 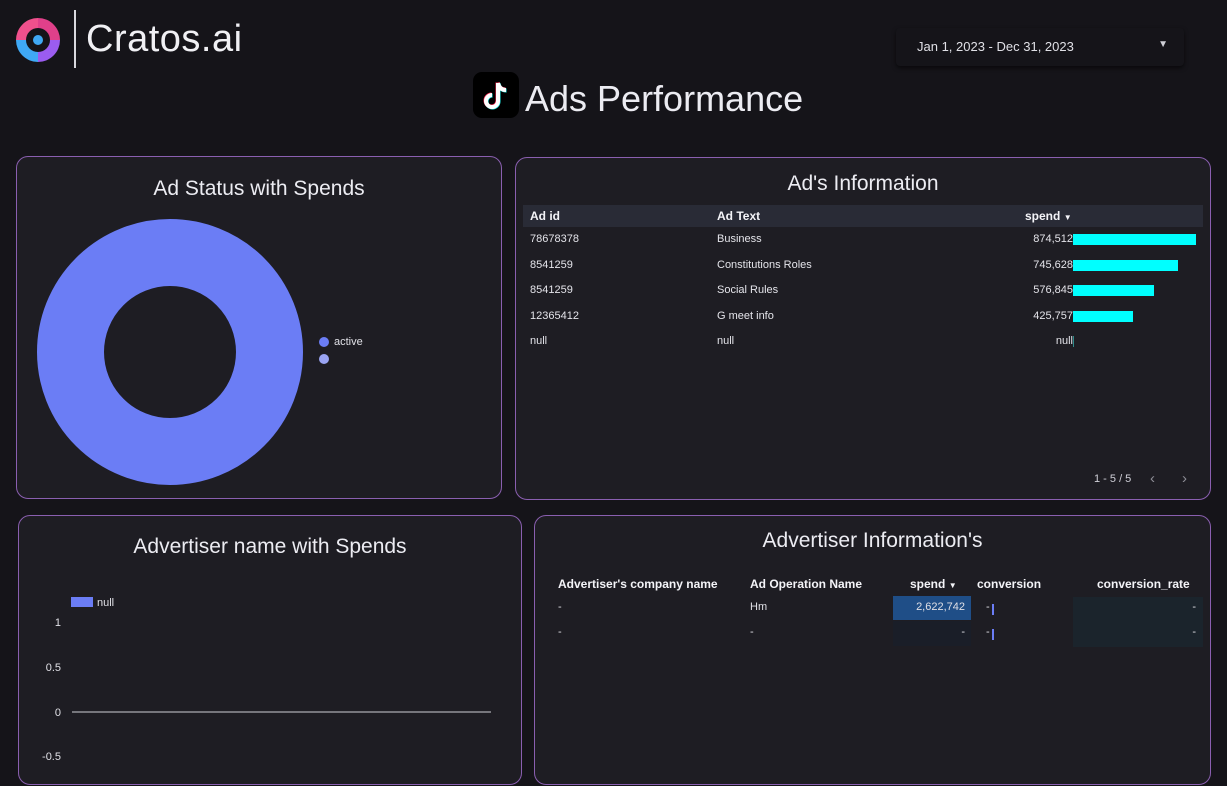 I want to click on ad-status-donut-chart, so click(x=170, y=352).